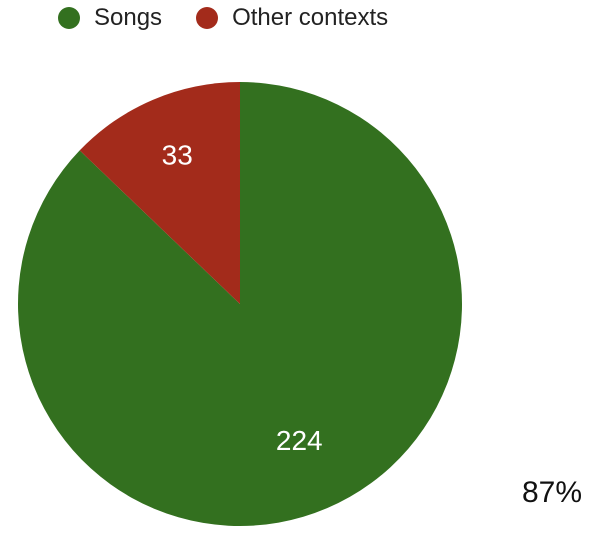 The width and height of the screenshot is (604, 536). What do you see at coordinates (310, 17) in the screenshot?
I see `legend-label-other-contexts: Other contexts` at bounding box center [310, 17].